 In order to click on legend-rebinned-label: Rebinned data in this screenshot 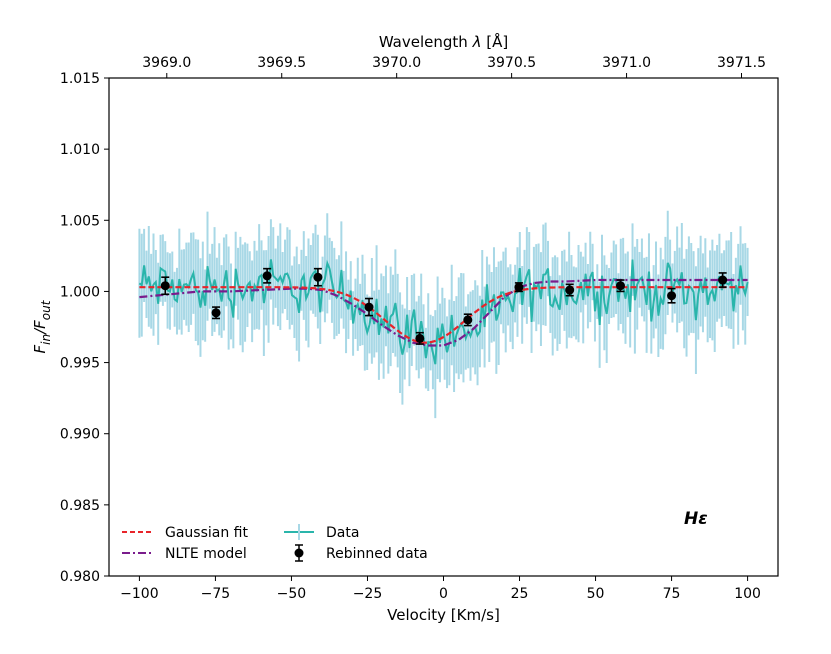, I will do `click(377, 554)`.